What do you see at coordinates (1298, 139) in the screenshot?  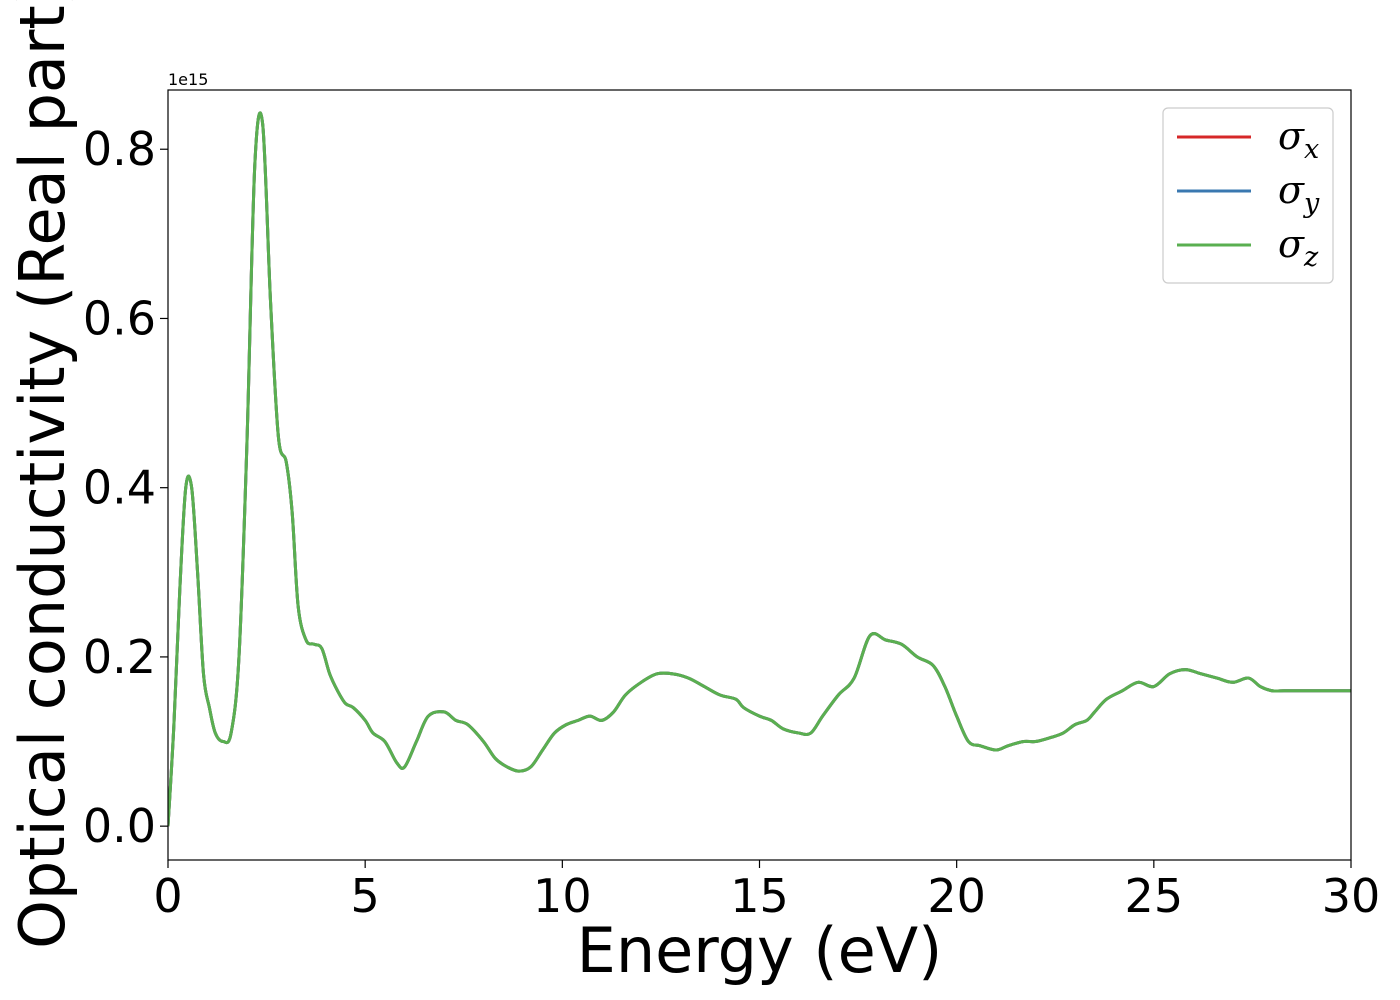 I see `legend-label: σx` at bounding box center [1298, 139].